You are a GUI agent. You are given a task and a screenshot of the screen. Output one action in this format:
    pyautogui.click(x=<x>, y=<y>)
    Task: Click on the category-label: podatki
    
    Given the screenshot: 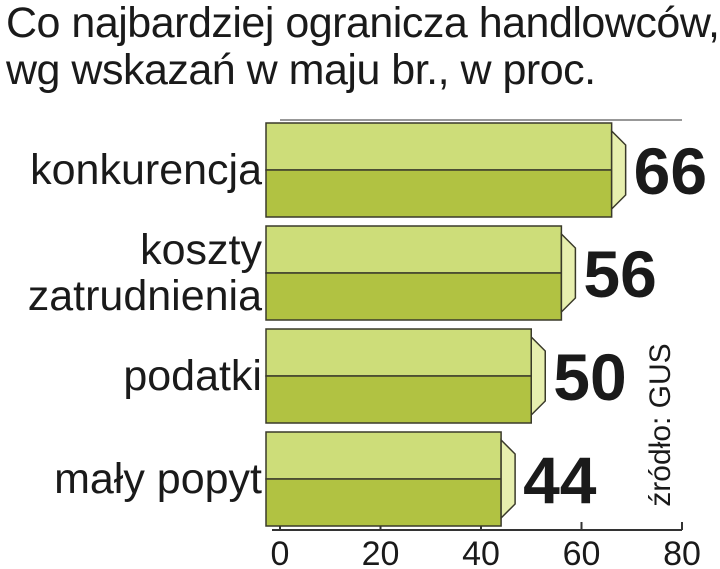 What is the action you would take?
    pyautogui.click(x=192, y=376)
    